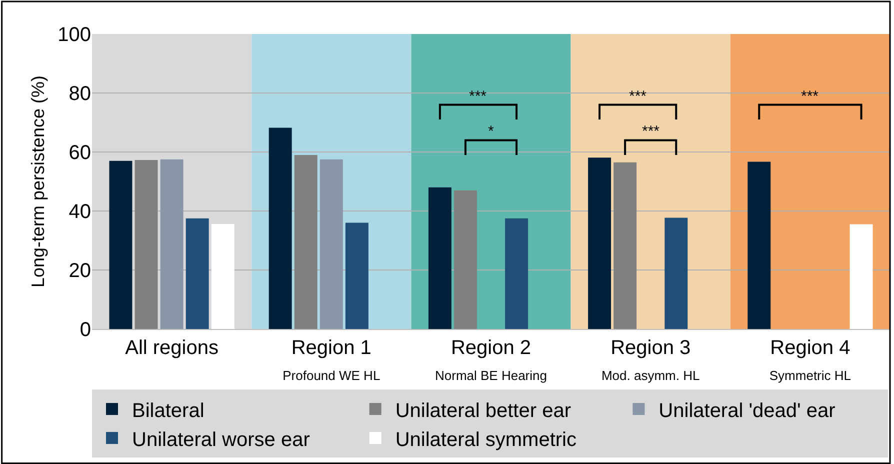 This screenshot has width=894, height=464. What do you see at coordinates (810, 360) in the screenshot?
I see `x-tick-label: Region 4 Symmetric HL` at bounding box center [810, 360].